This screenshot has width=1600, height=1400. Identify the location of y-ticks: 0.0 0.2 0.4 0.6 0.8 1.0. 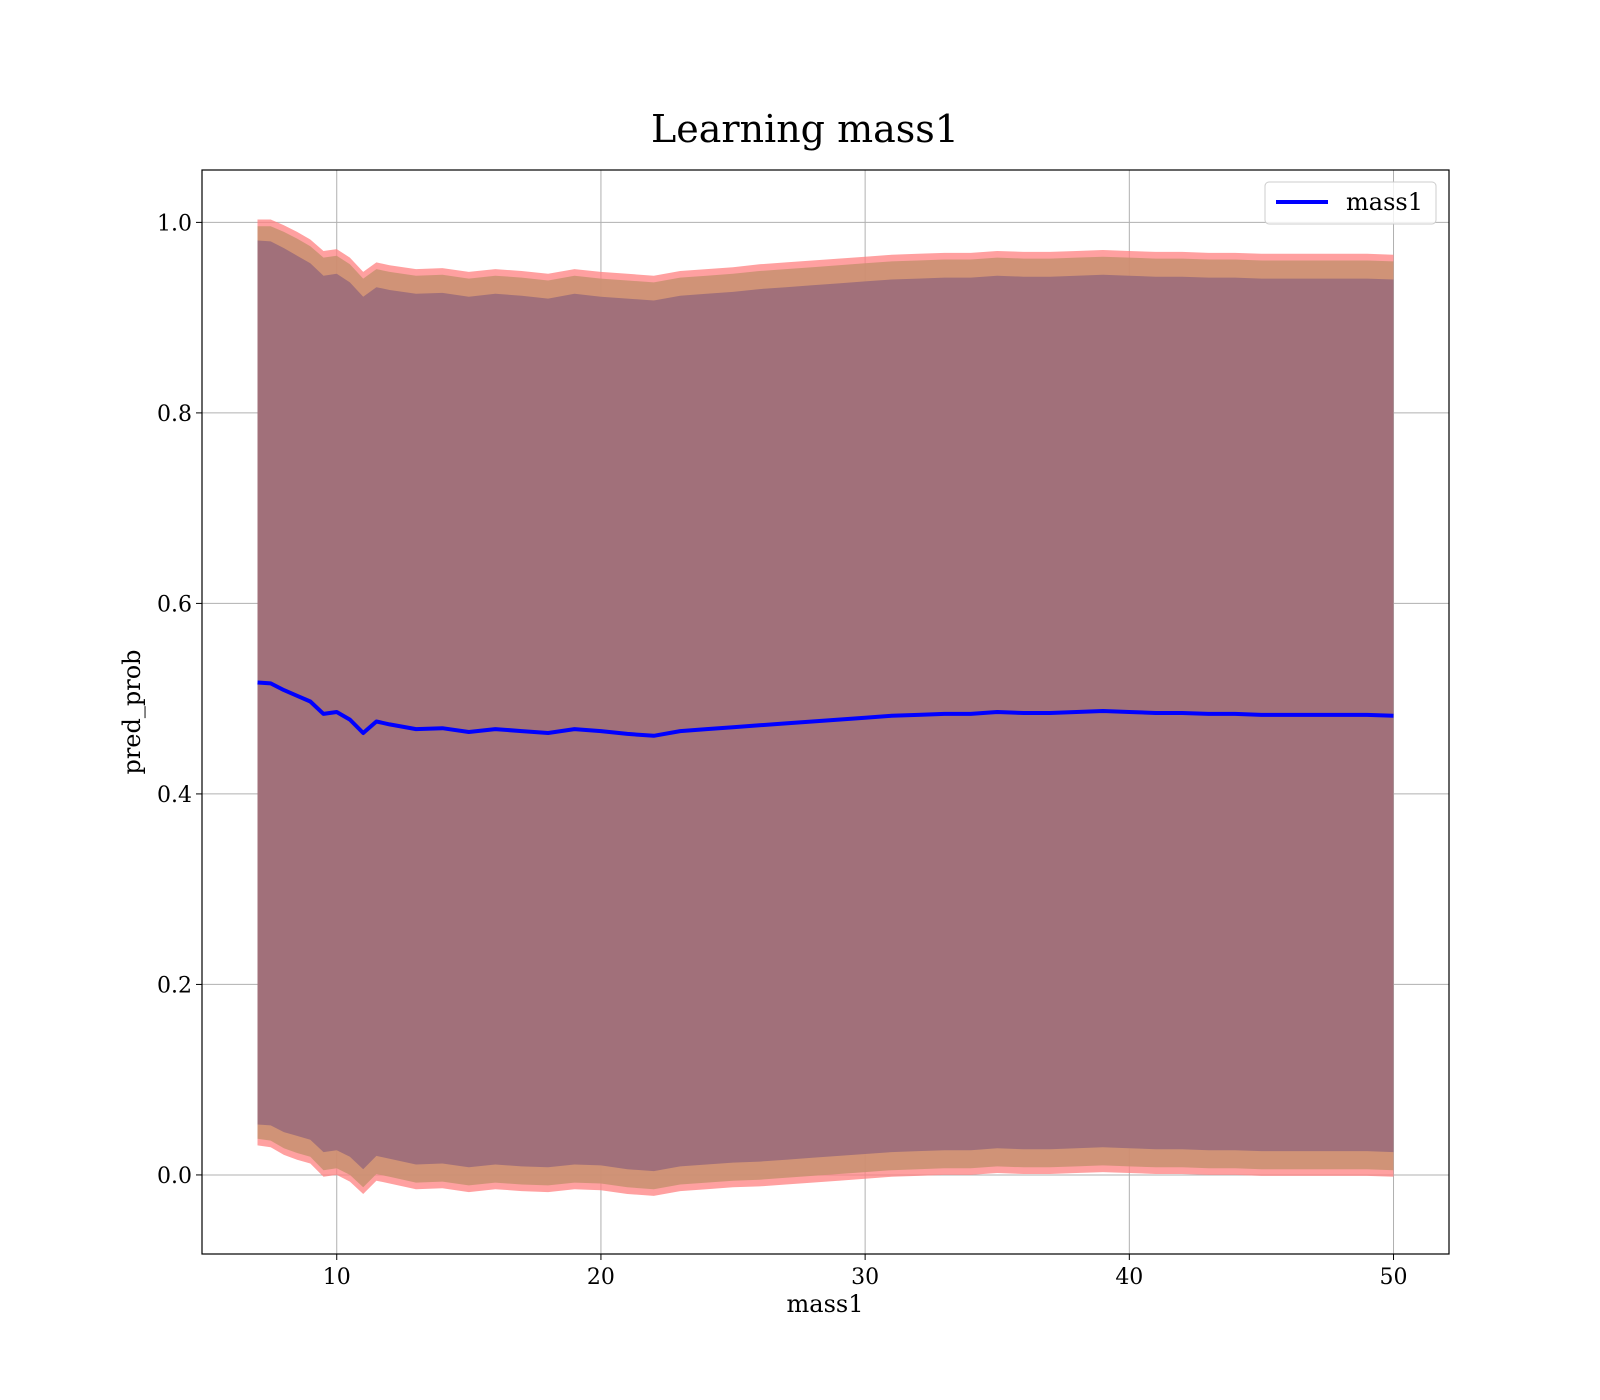
(179, 700).